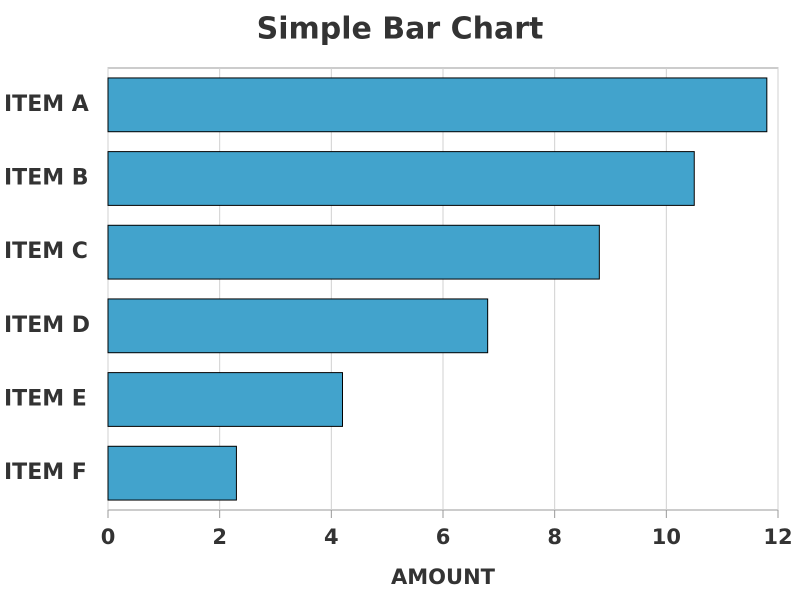  I want to click on y-tick-label: ITEM C, so click(46, 251).